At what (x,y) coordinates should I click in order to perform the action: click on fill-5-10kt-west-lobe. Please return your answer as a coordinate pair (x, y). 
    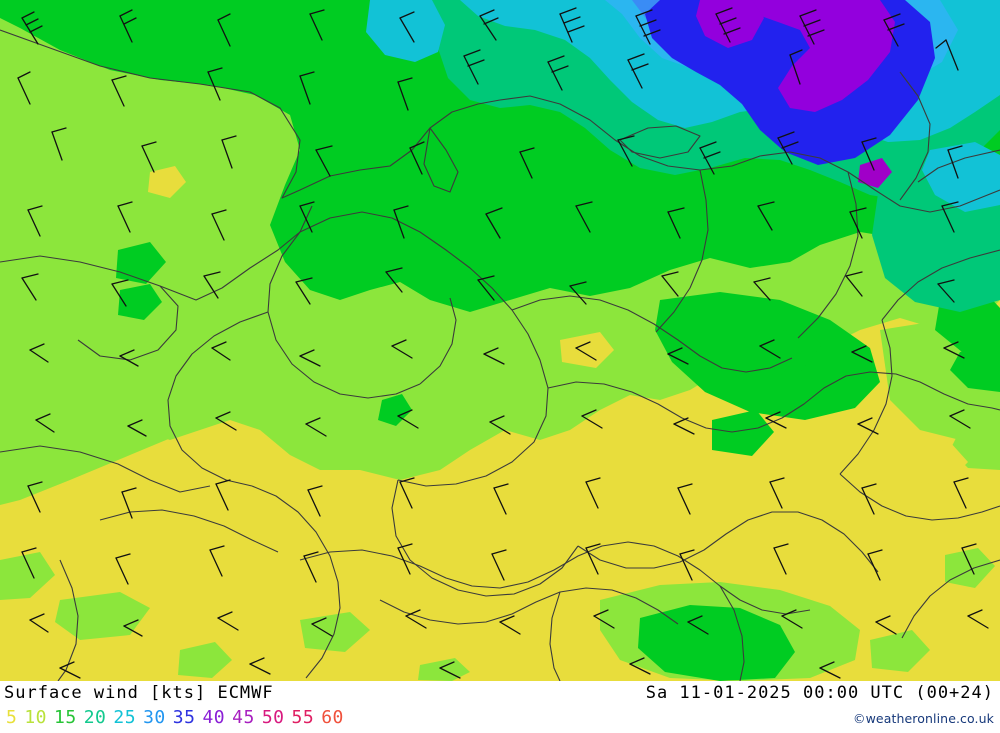
    Looking at the image, I should click on (140, 377).